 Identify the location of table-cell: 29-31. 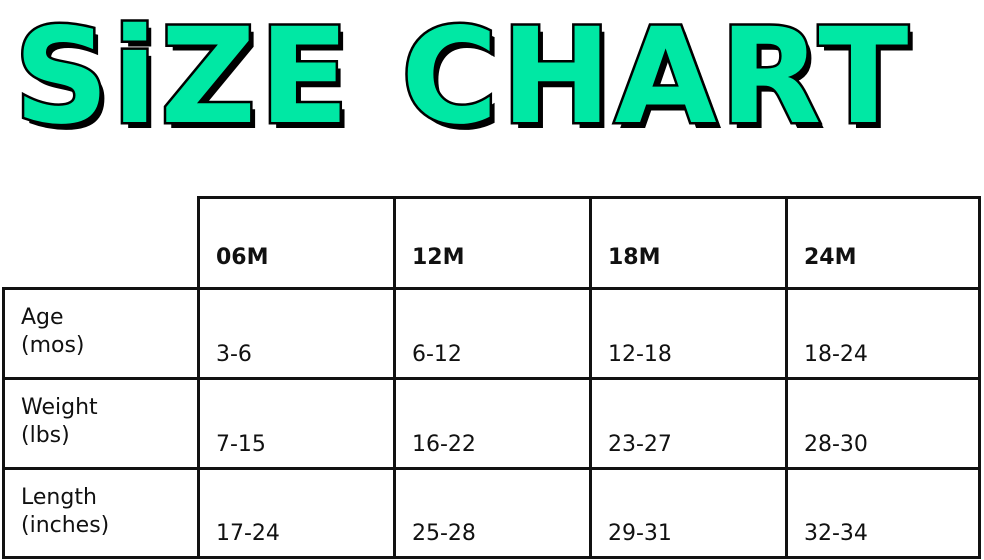
(688, 513).